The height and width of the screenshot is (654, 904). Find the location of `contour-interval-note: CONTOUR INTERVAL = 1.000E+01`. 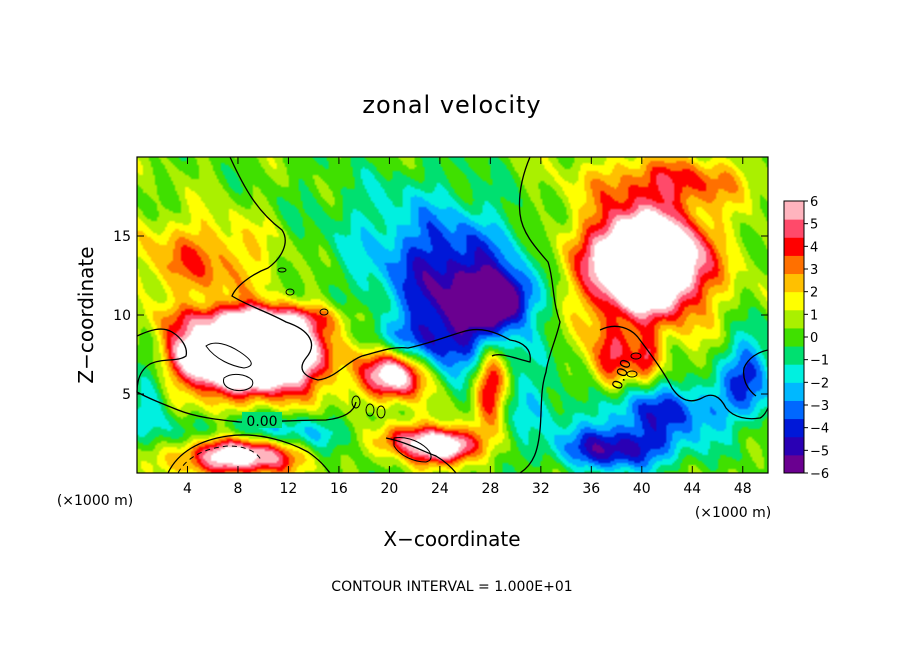

contour-interval-note: CONTOUR INTERVAL = 1.000E+01 is located at coordinates (451, 587).